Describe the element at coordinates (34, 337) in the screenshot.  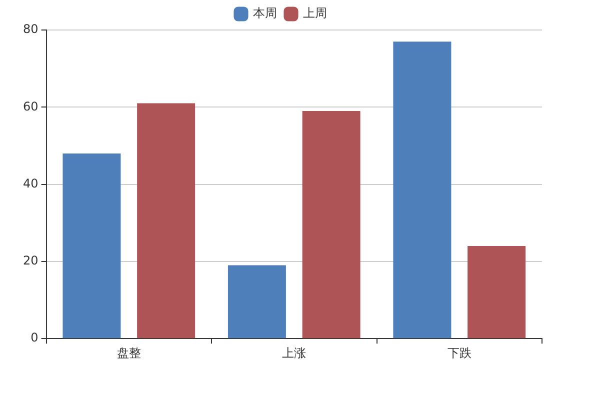
I see `y-tick-label: 0` at that location.